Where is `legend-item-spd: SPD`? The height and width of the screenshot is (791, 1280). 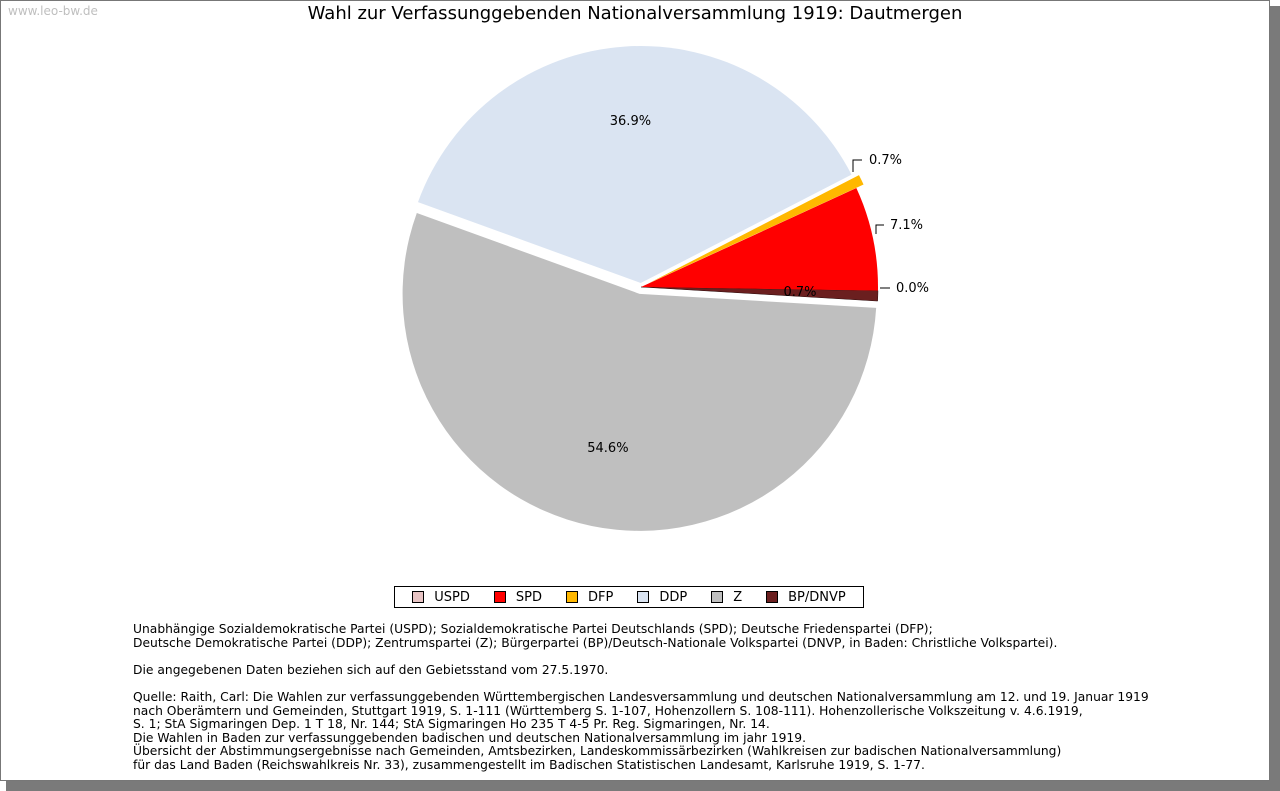 legend-item-spd: SPD is located at coordinates (517, 597).